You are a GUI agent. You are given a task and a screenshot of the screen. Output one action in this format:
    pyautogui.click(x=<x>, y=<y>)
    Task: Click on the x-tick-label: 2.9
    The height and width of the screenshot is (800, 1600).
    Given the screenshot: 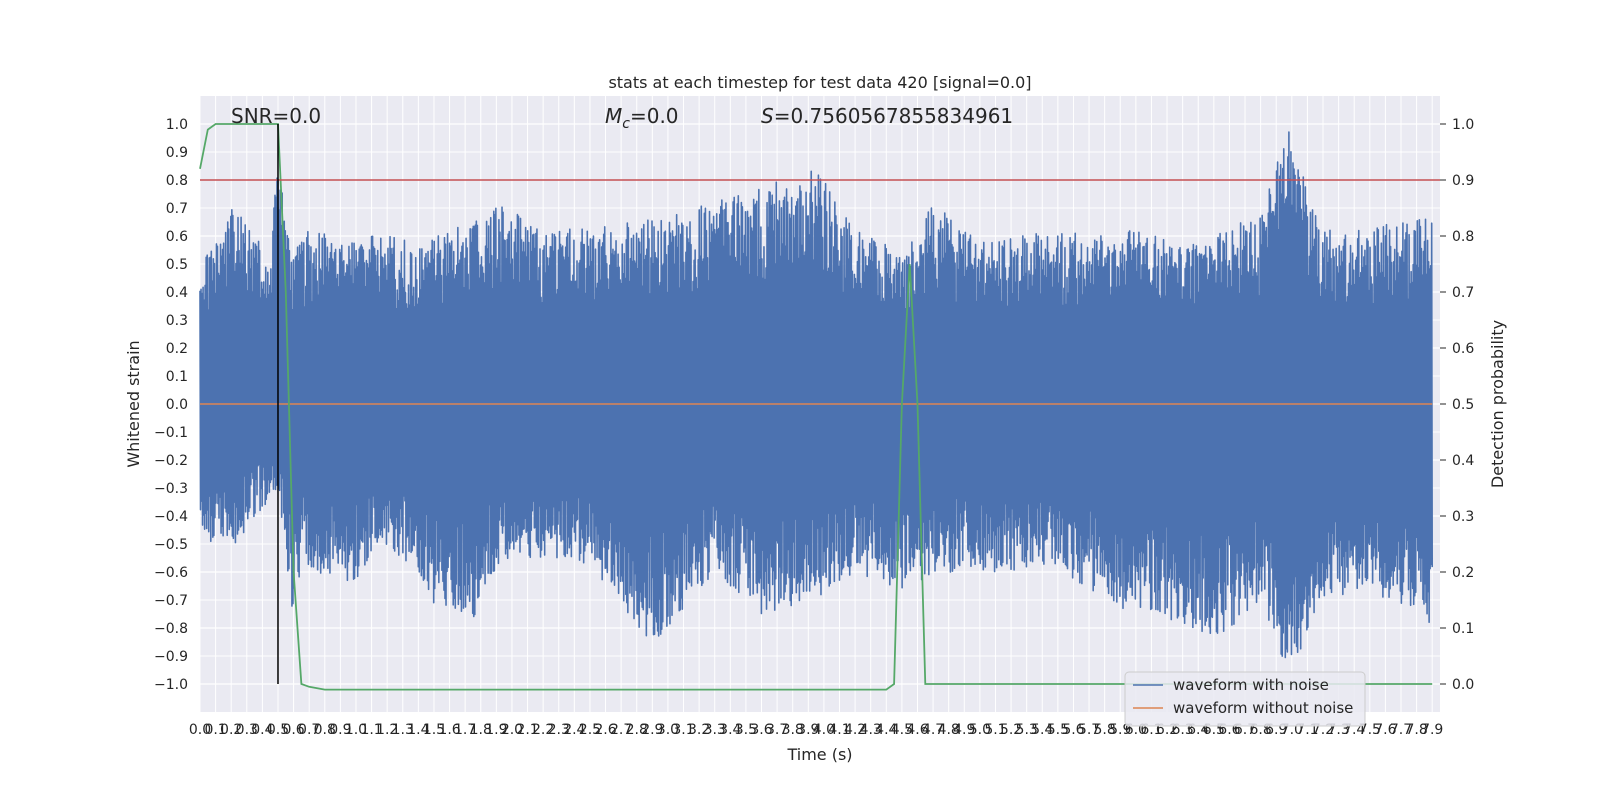 What is the action you would take?
    pyautogui.click(x=652, y=730)
    